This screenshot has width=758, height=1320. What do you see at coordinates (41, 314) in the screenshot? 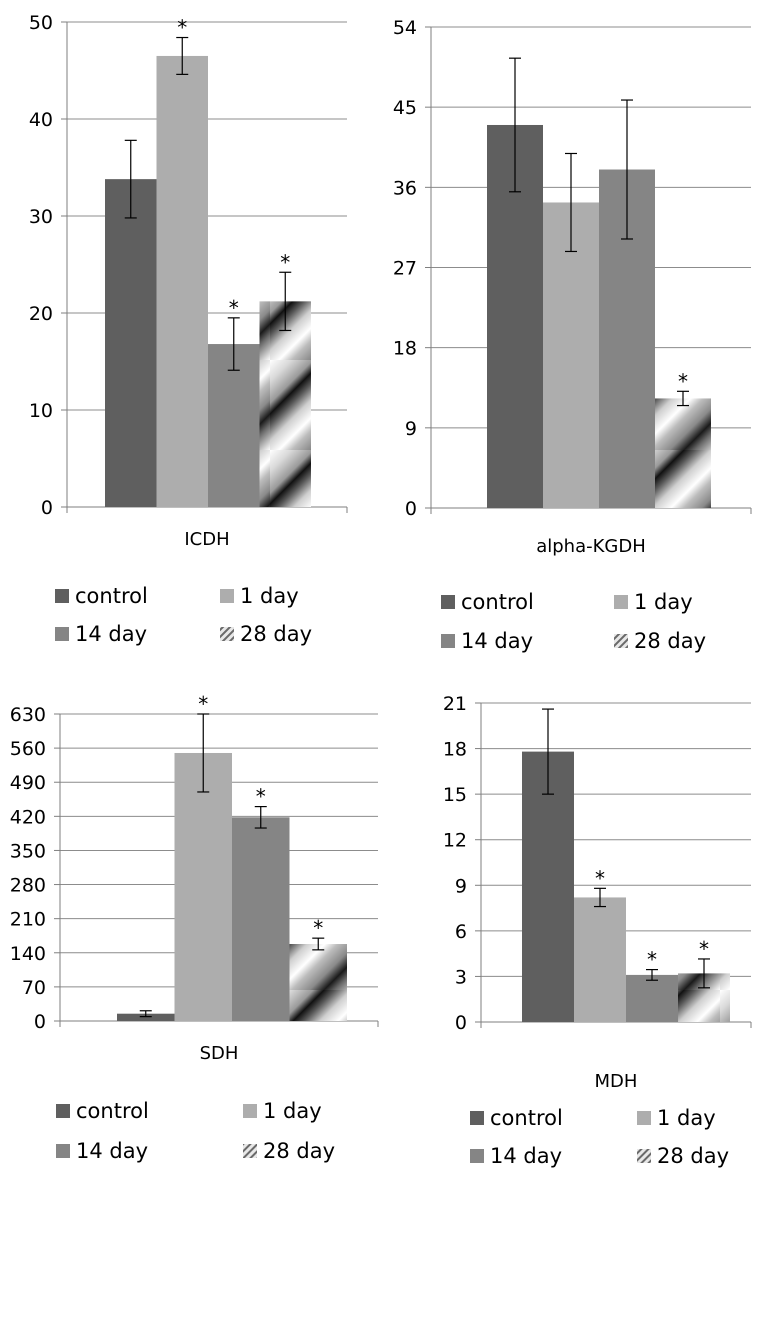
I see `y-tick-label: 20` at bounding box center [41, 314].